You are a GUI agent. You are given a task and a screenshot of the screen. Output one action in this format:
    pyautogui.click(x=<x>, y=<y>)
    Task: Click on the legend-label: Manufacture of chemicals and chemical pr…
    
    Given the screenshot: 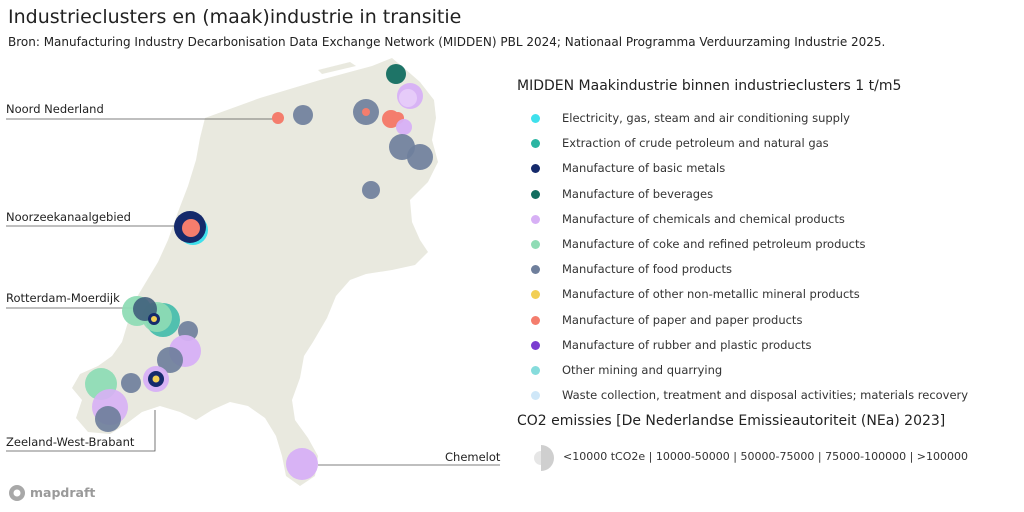 What is the action you would take?
    pyautogui.click(x=703, y=218)
    